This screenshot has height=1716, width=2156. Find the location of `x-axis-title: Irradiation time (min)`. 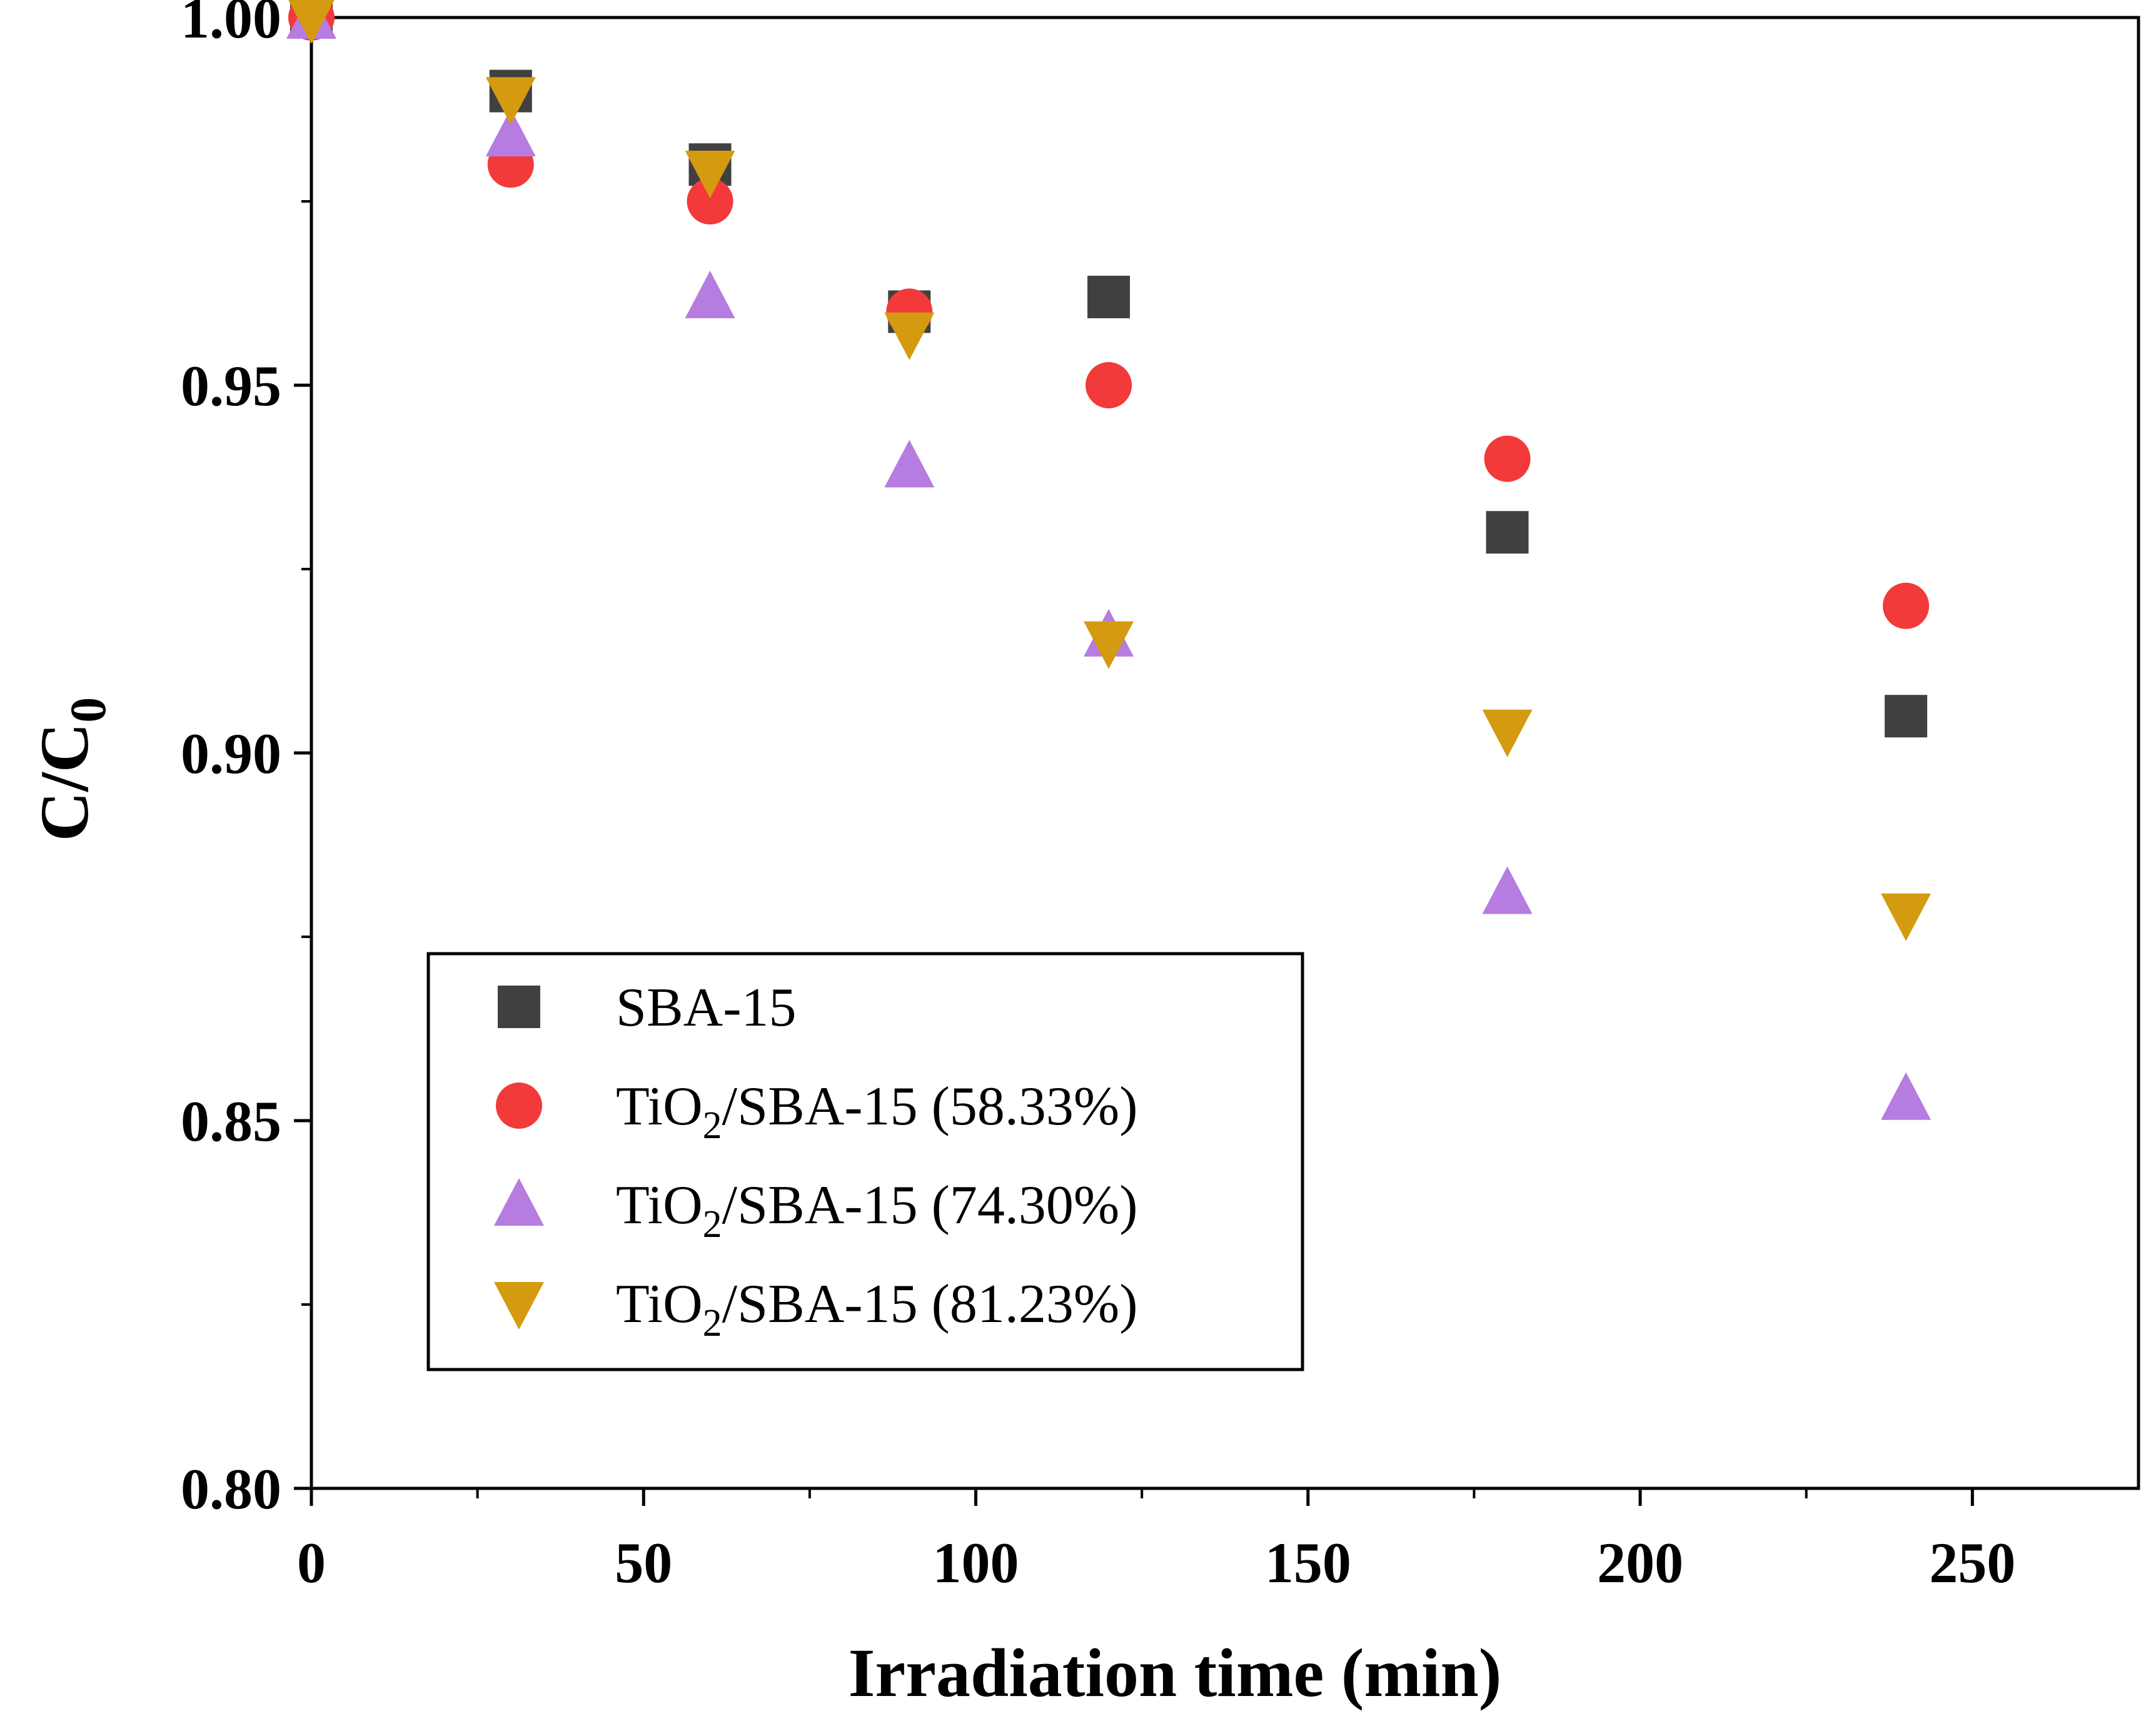

x-axis-title: Irradiation time (min) is located at coordinates (1175, 1673).